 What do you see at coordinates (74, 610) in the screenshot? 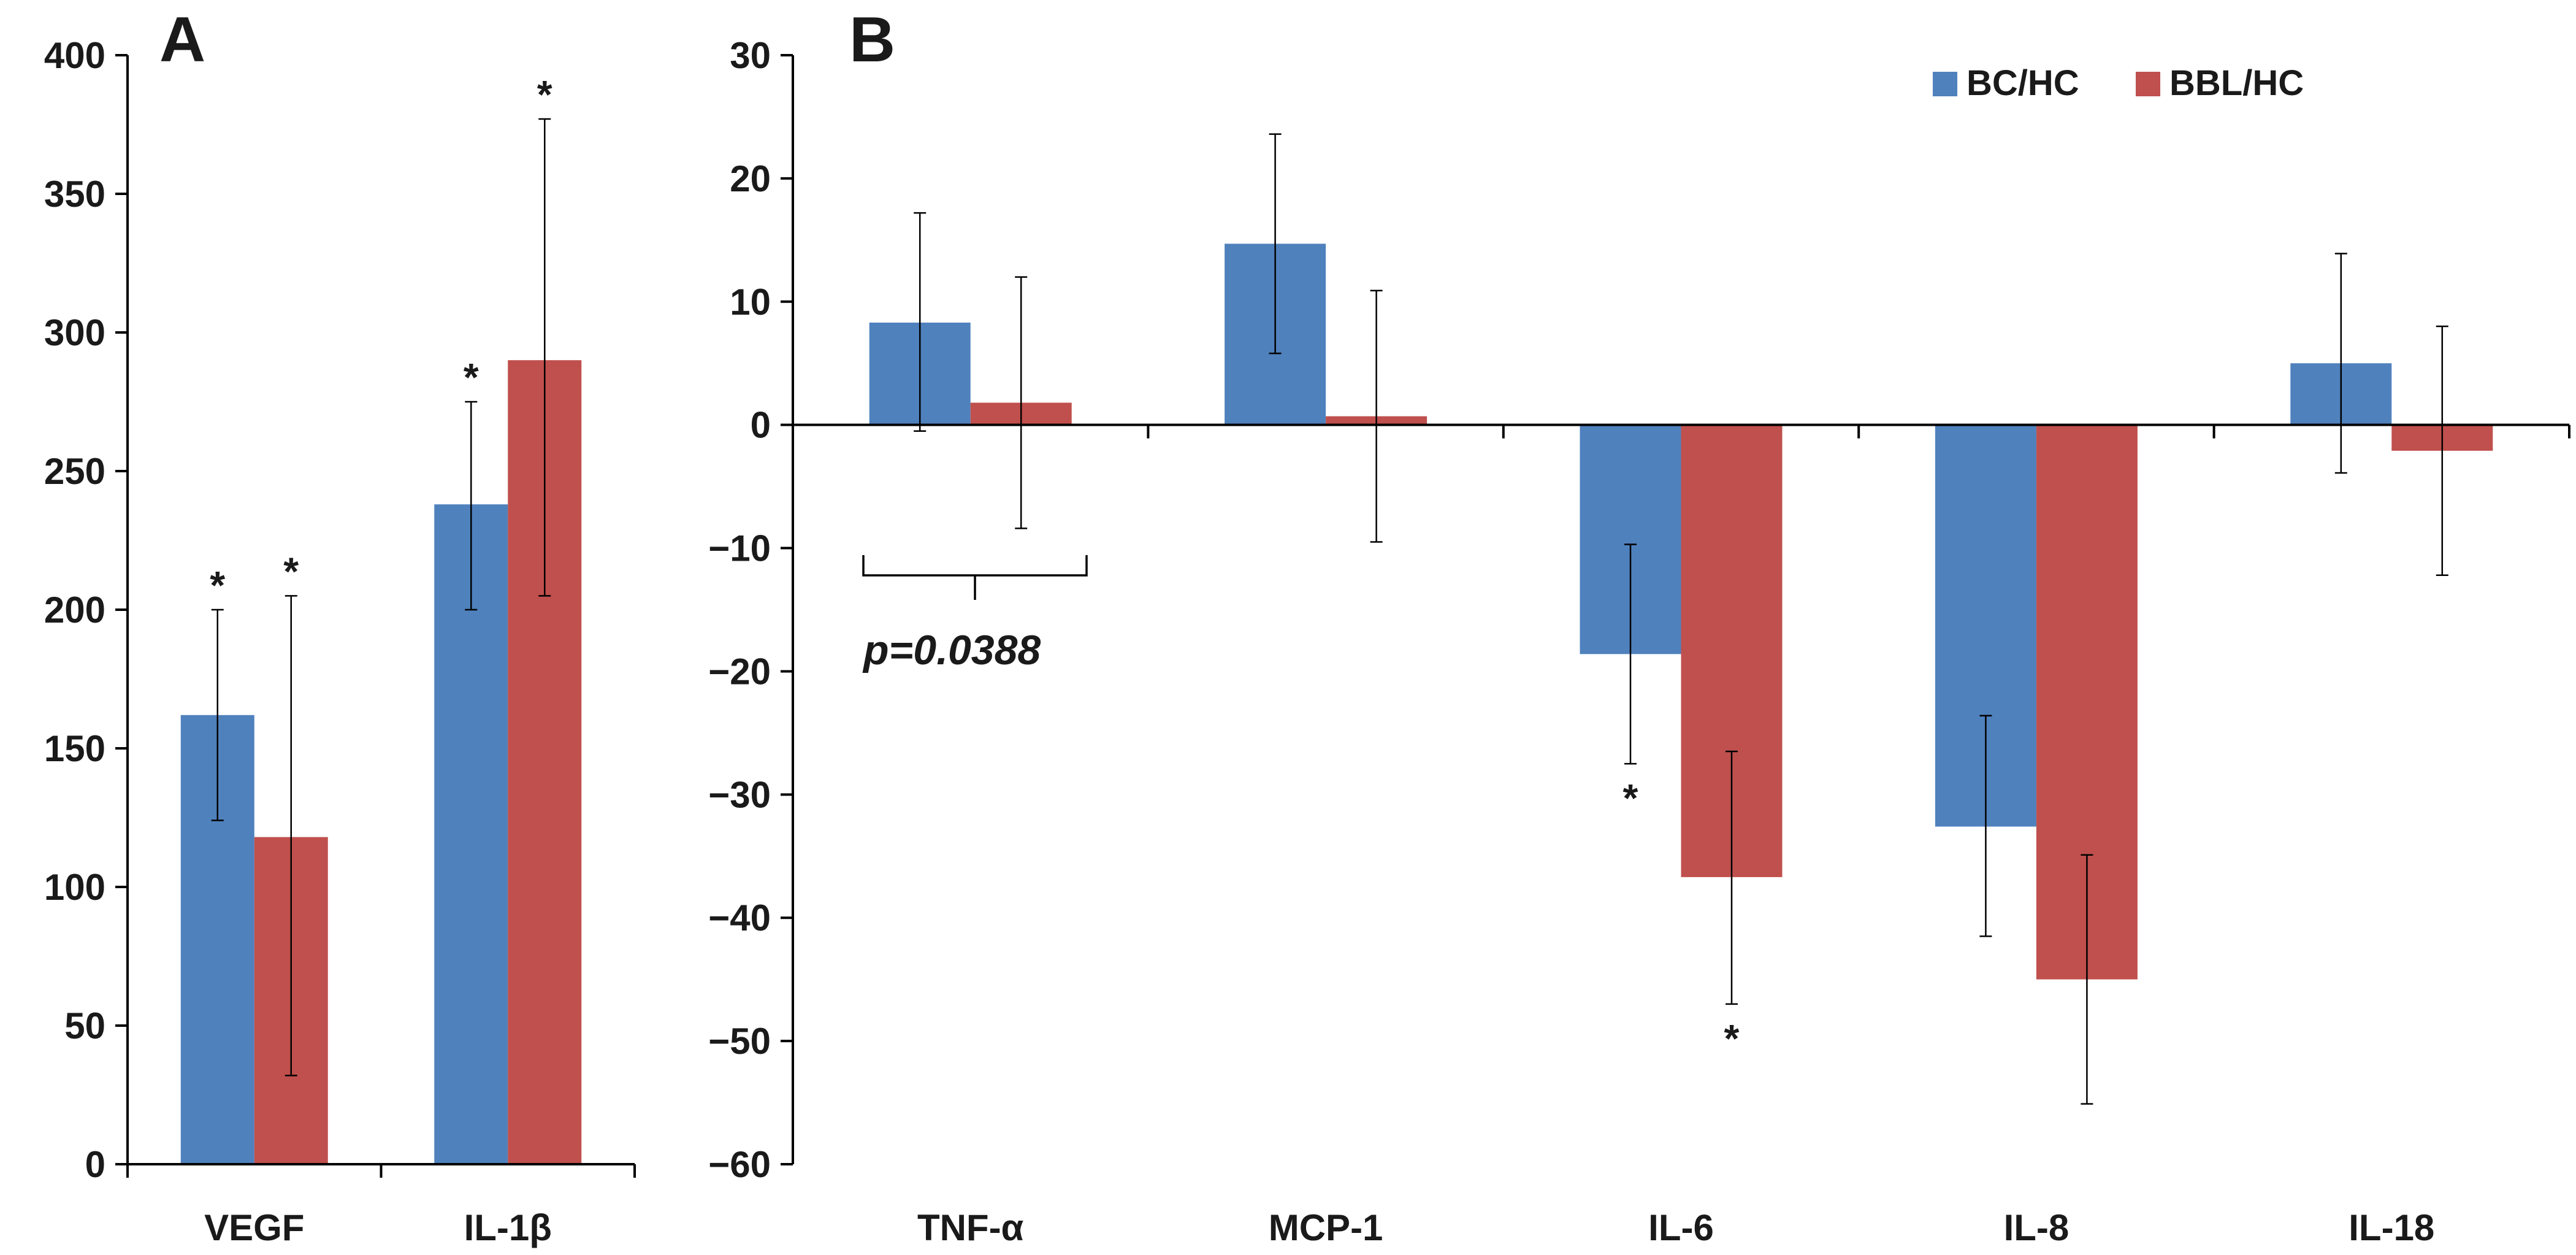
I see `y-tick-label: 200` at bounding box center [74, 610].